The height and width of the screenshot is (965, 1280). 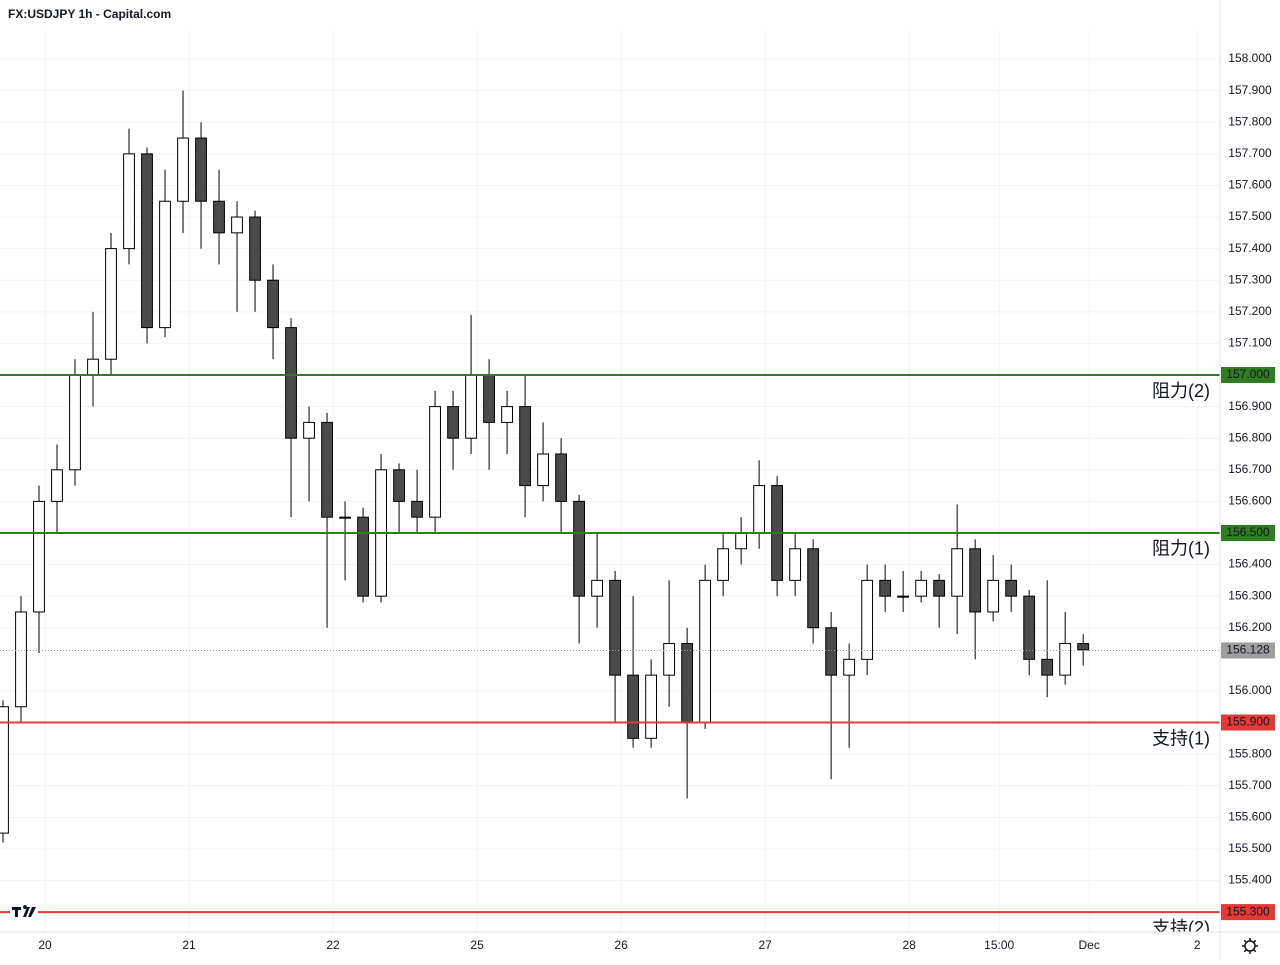 What do you see at coordinates (621, 945) in the screenshot?
I see `x-tick-label: 26` at bounding box center [621, 945].